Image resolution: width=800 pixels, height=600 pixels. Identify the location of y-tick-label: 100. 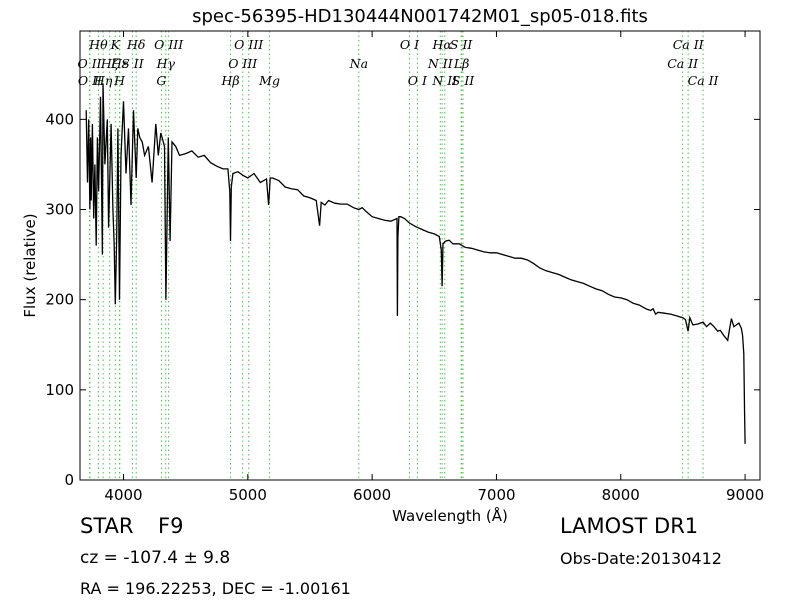
(59, 390).